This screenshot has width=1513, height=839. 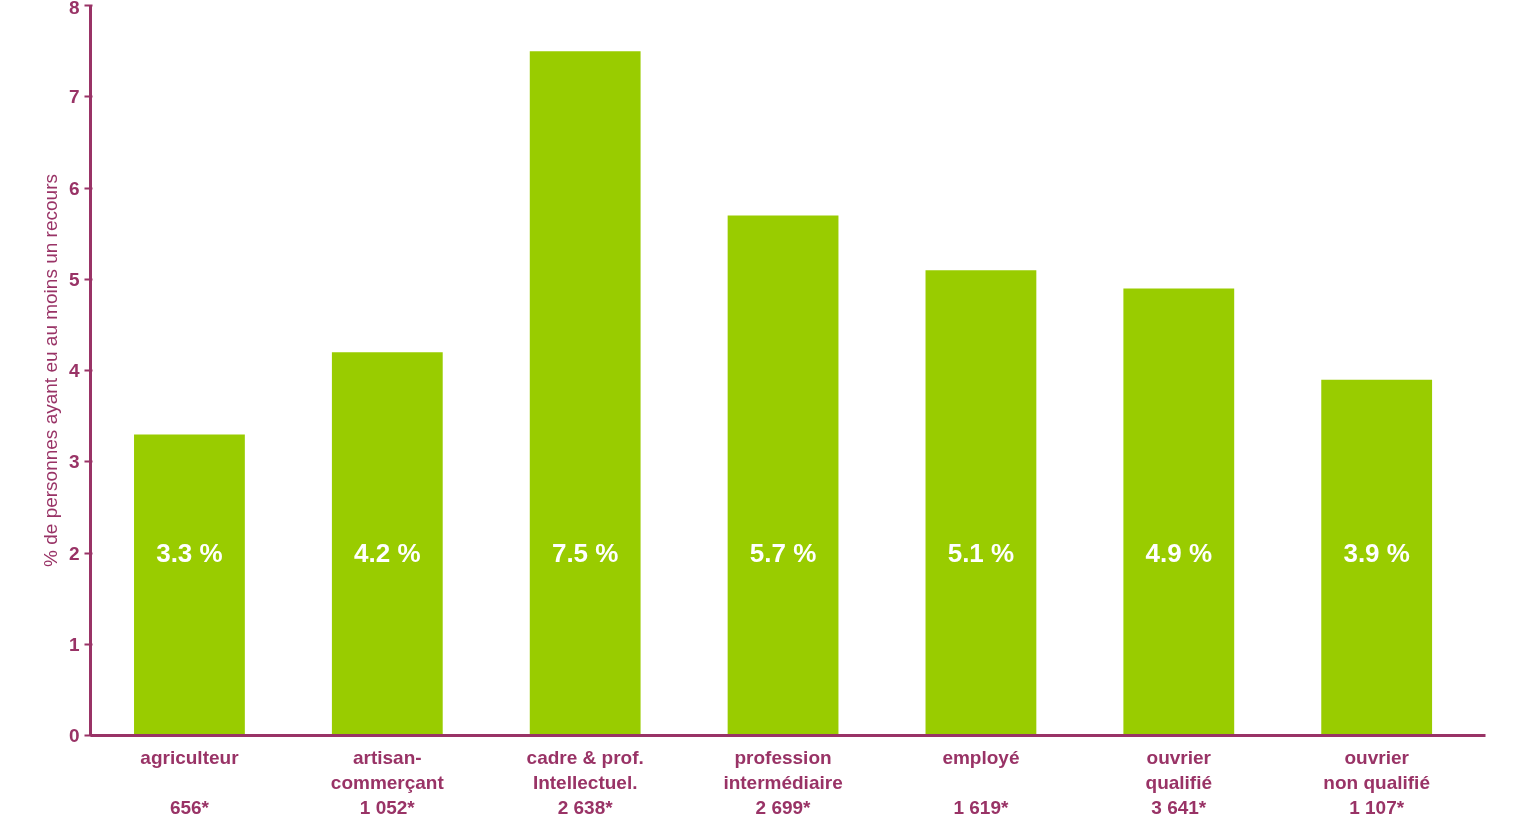 What do you see at coordinates (981, 553) in the screenshot?
I see `data-label: 5.1 %` at bounding box center [981, 553].